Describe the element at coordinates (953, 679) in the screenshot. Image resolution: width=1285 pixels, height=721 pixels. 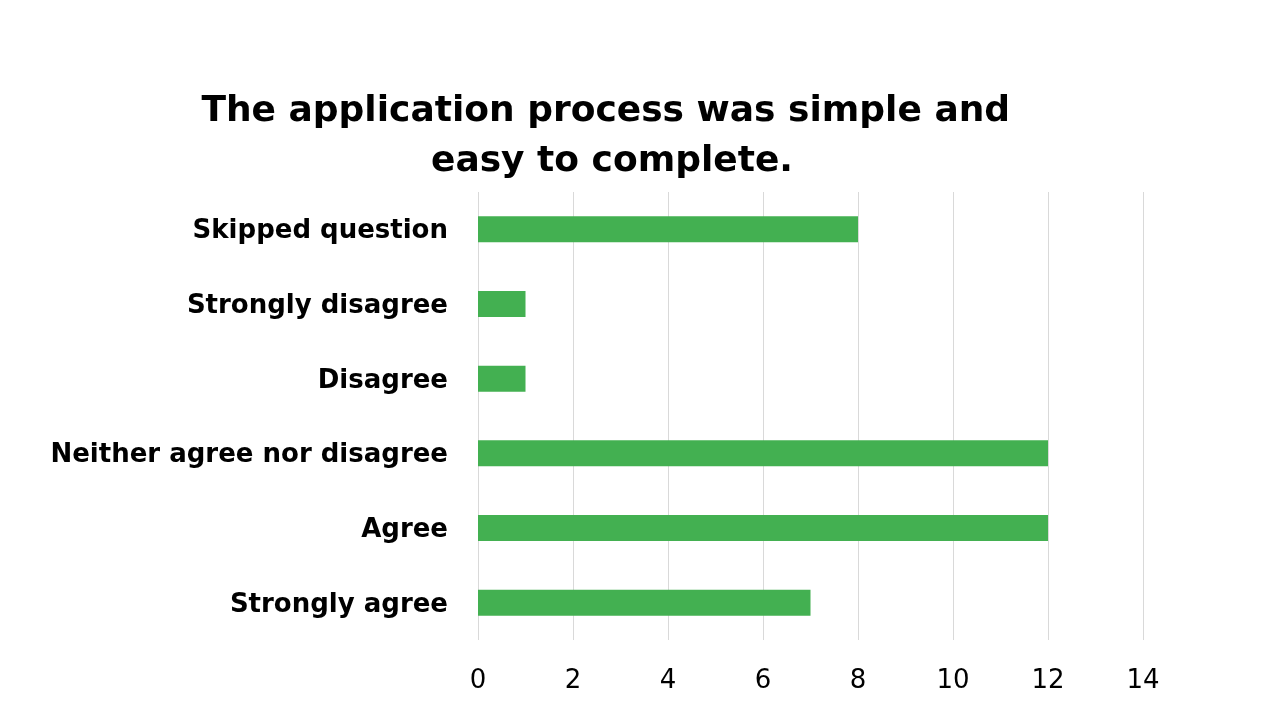
I see `x-tick-label: 10` at that location.